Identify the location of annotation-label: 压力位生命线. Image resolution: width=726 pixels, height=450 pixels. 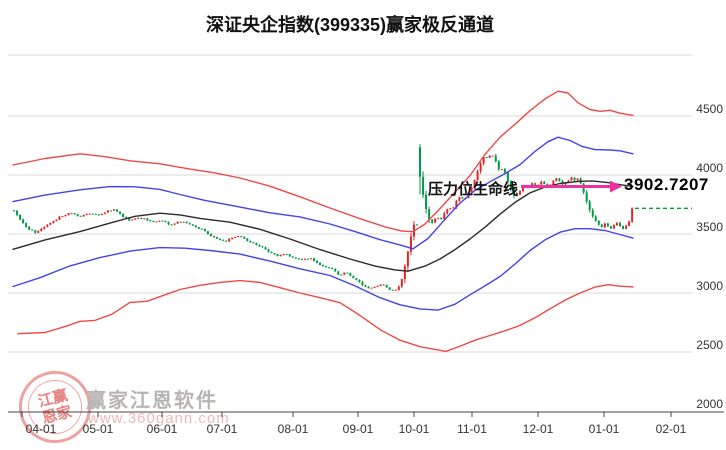
(472, 189).